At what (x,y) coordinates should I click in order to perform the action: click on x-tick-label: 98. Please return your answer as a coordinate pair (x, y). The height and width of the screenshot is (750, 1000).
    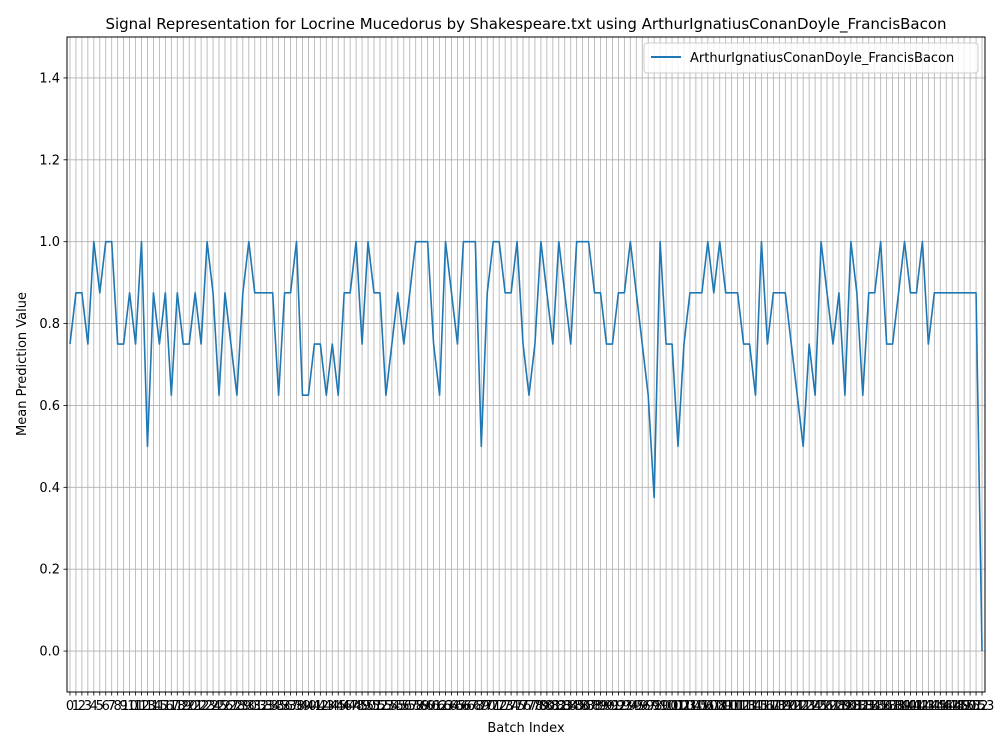
    Looking at the image, I should click on (654, 706).